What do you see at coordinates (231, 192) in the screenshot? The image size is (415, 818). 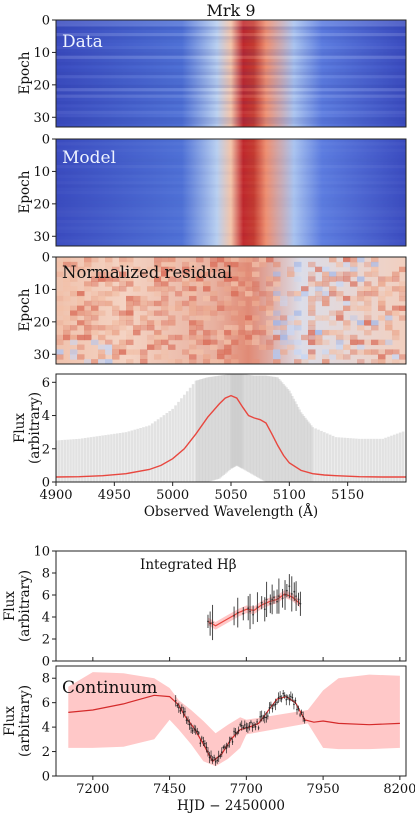 I see `model-frame` at bounding box center [231, 192].